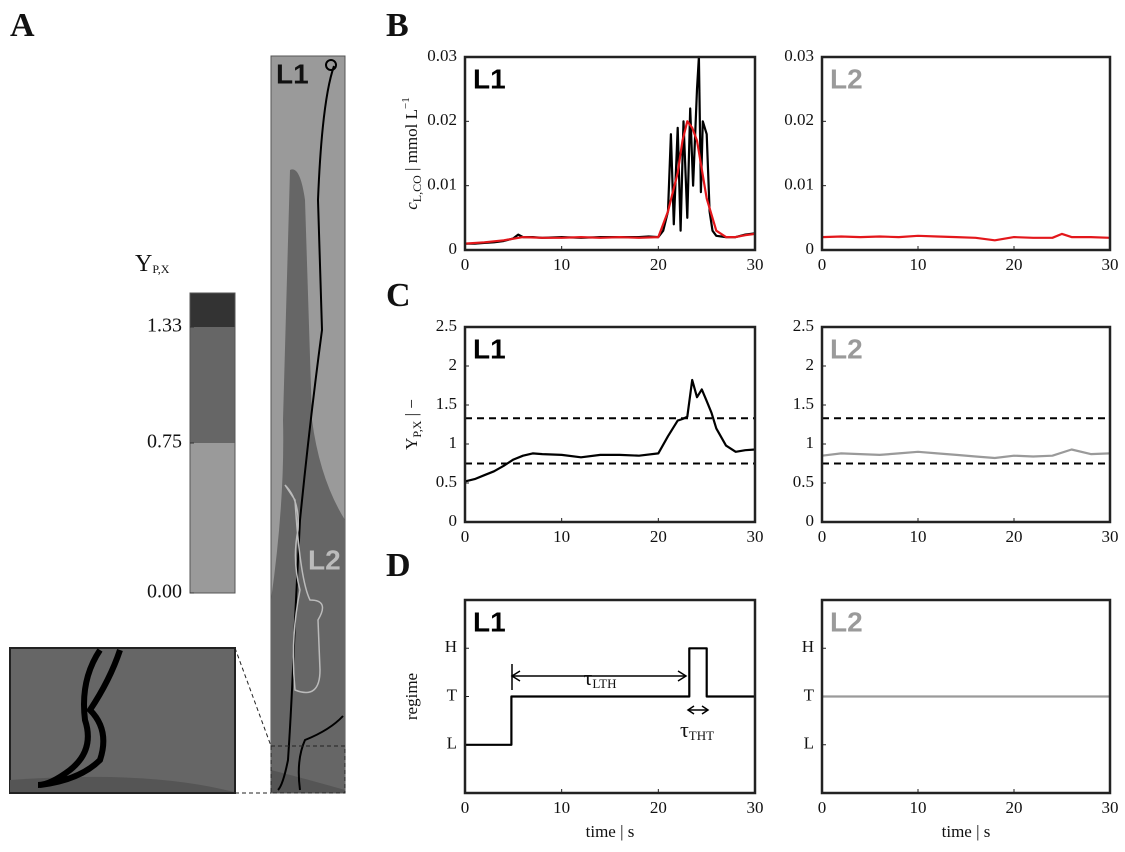 This screenshot has width=1125, height=852. What do you see at coordinates (398, 565) in the screenshot?
I see `panel-label: D` at bounding box center [398, 565].